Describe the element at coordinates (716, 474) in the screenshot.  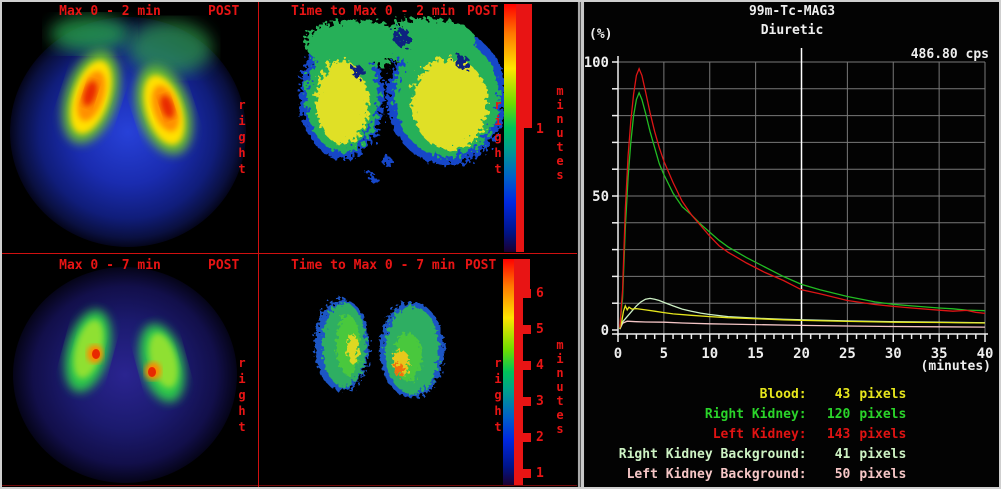
I see `legend-label: Left Kidney Background:` at that location.